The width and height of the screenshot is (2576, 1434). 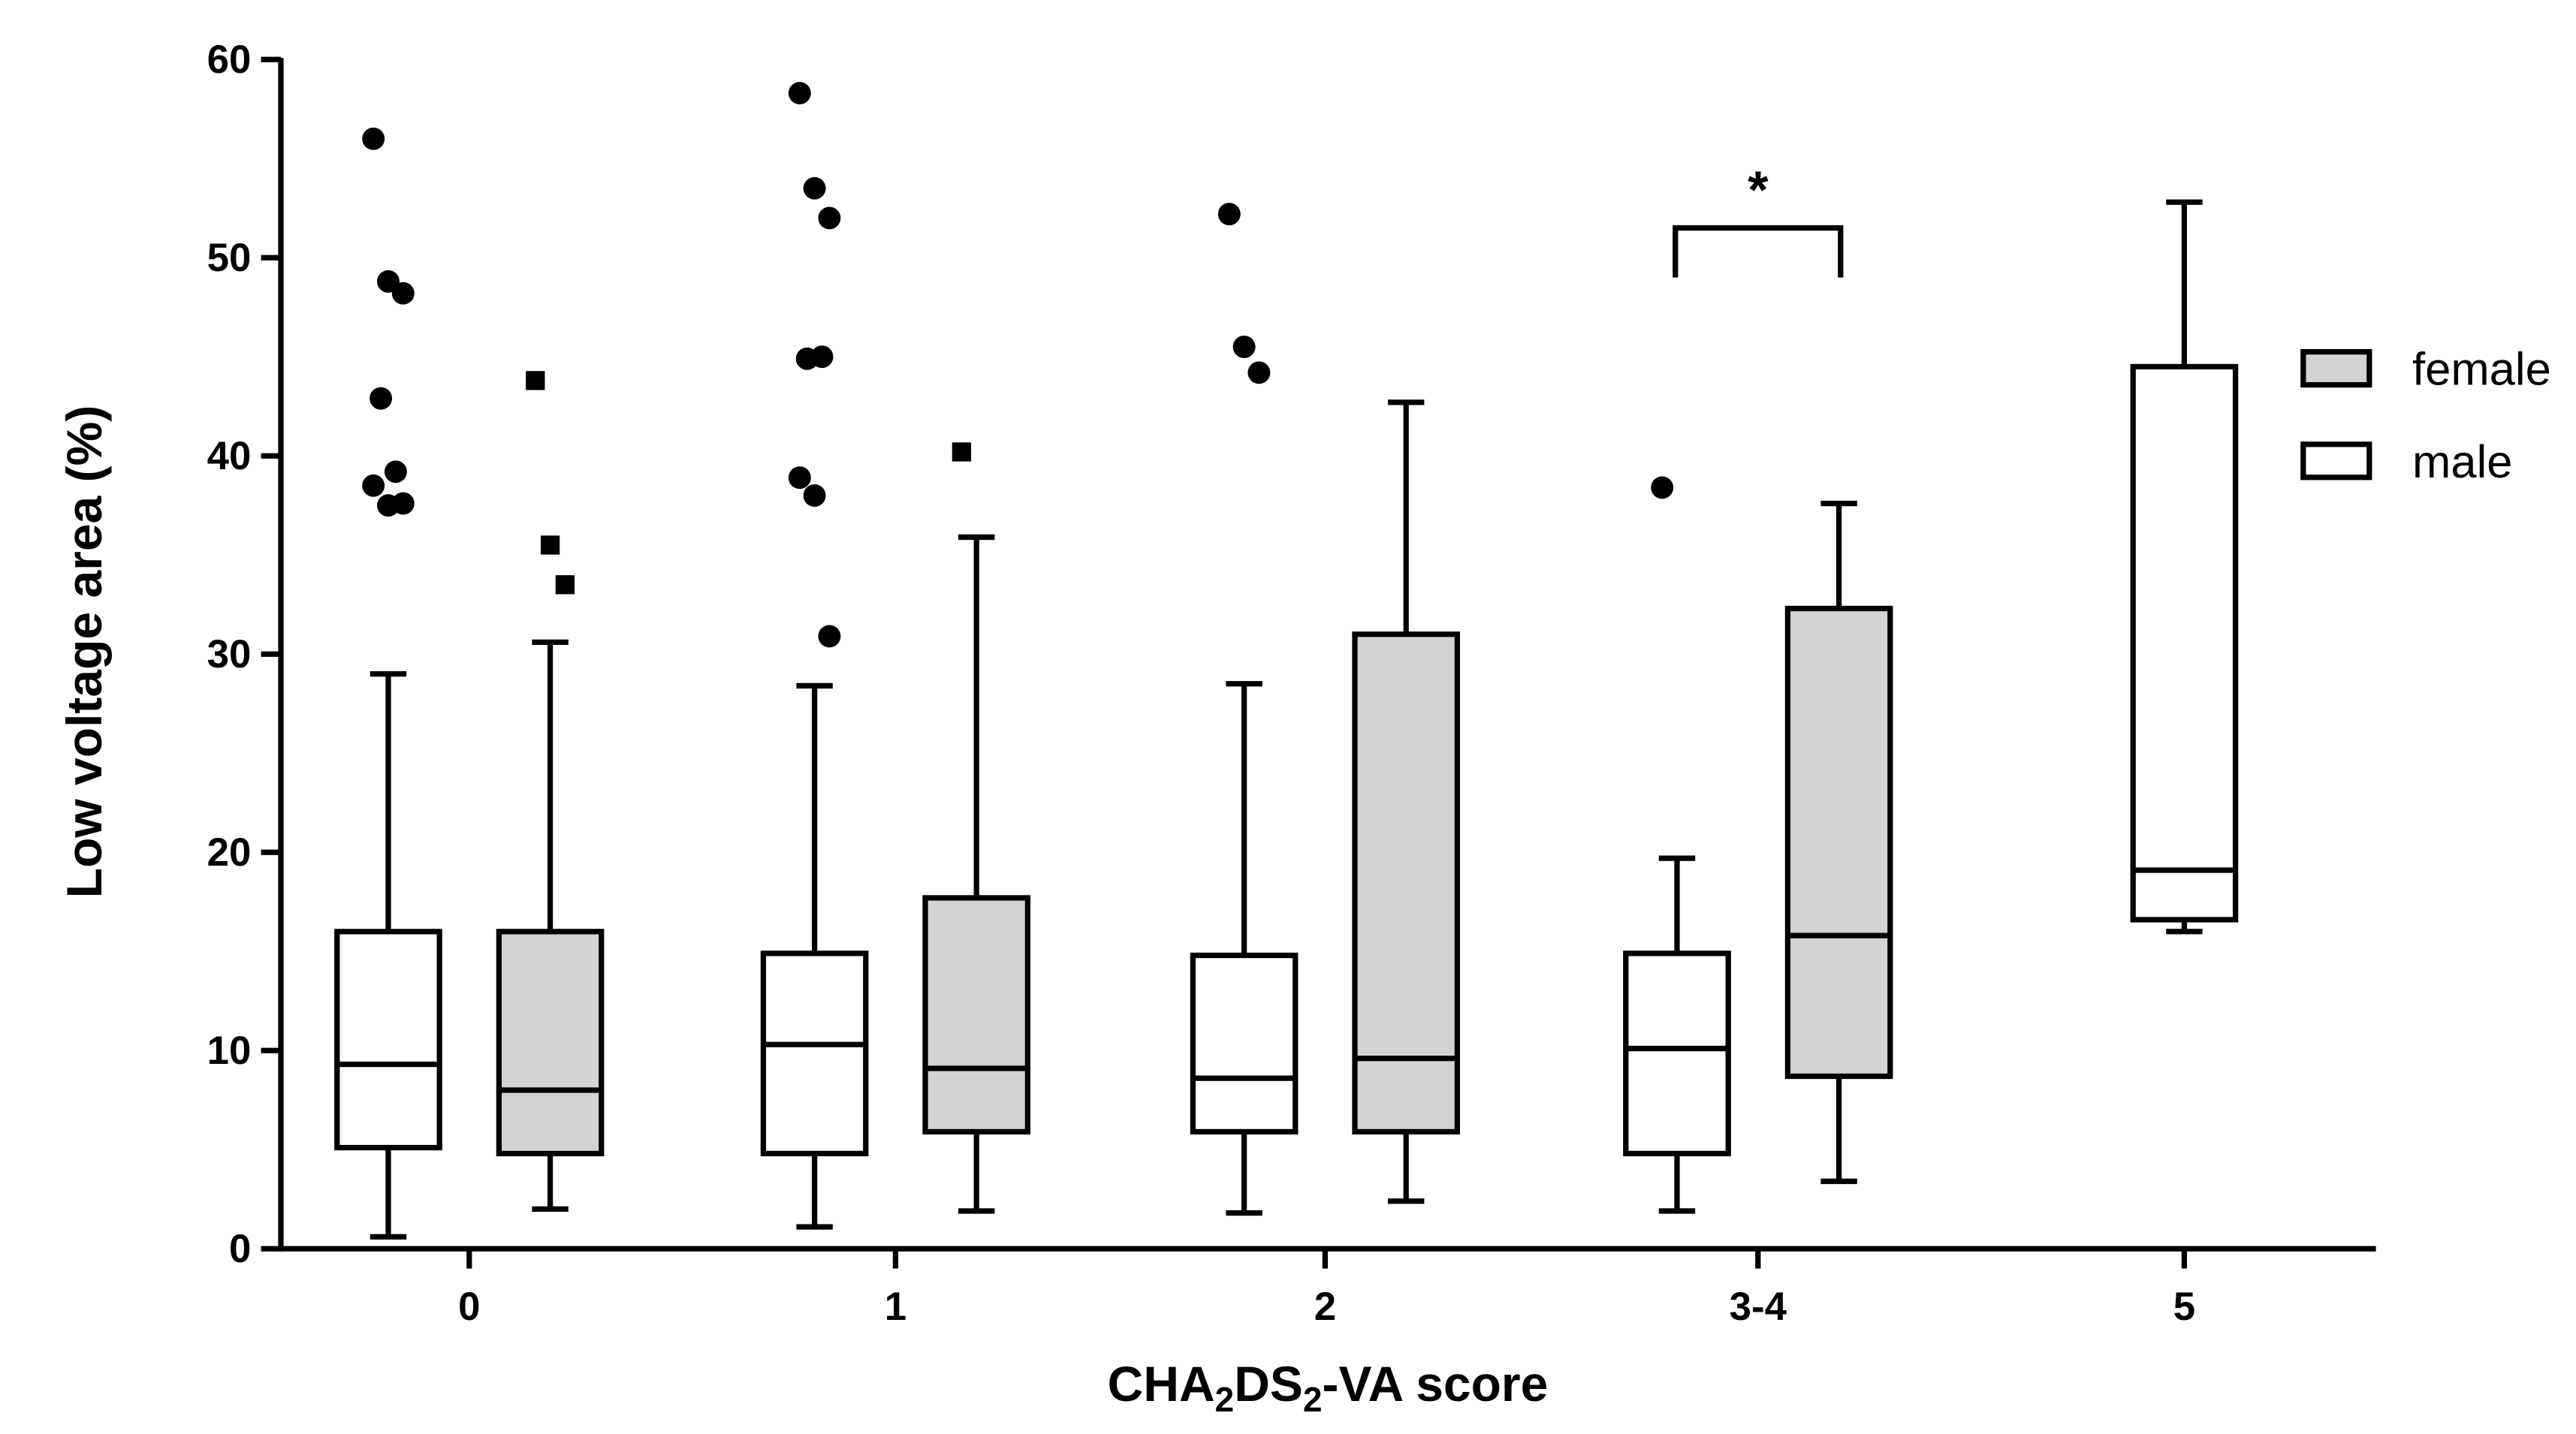 I want to click on x-tick-label: 5, so click(x=2184, y=1307).